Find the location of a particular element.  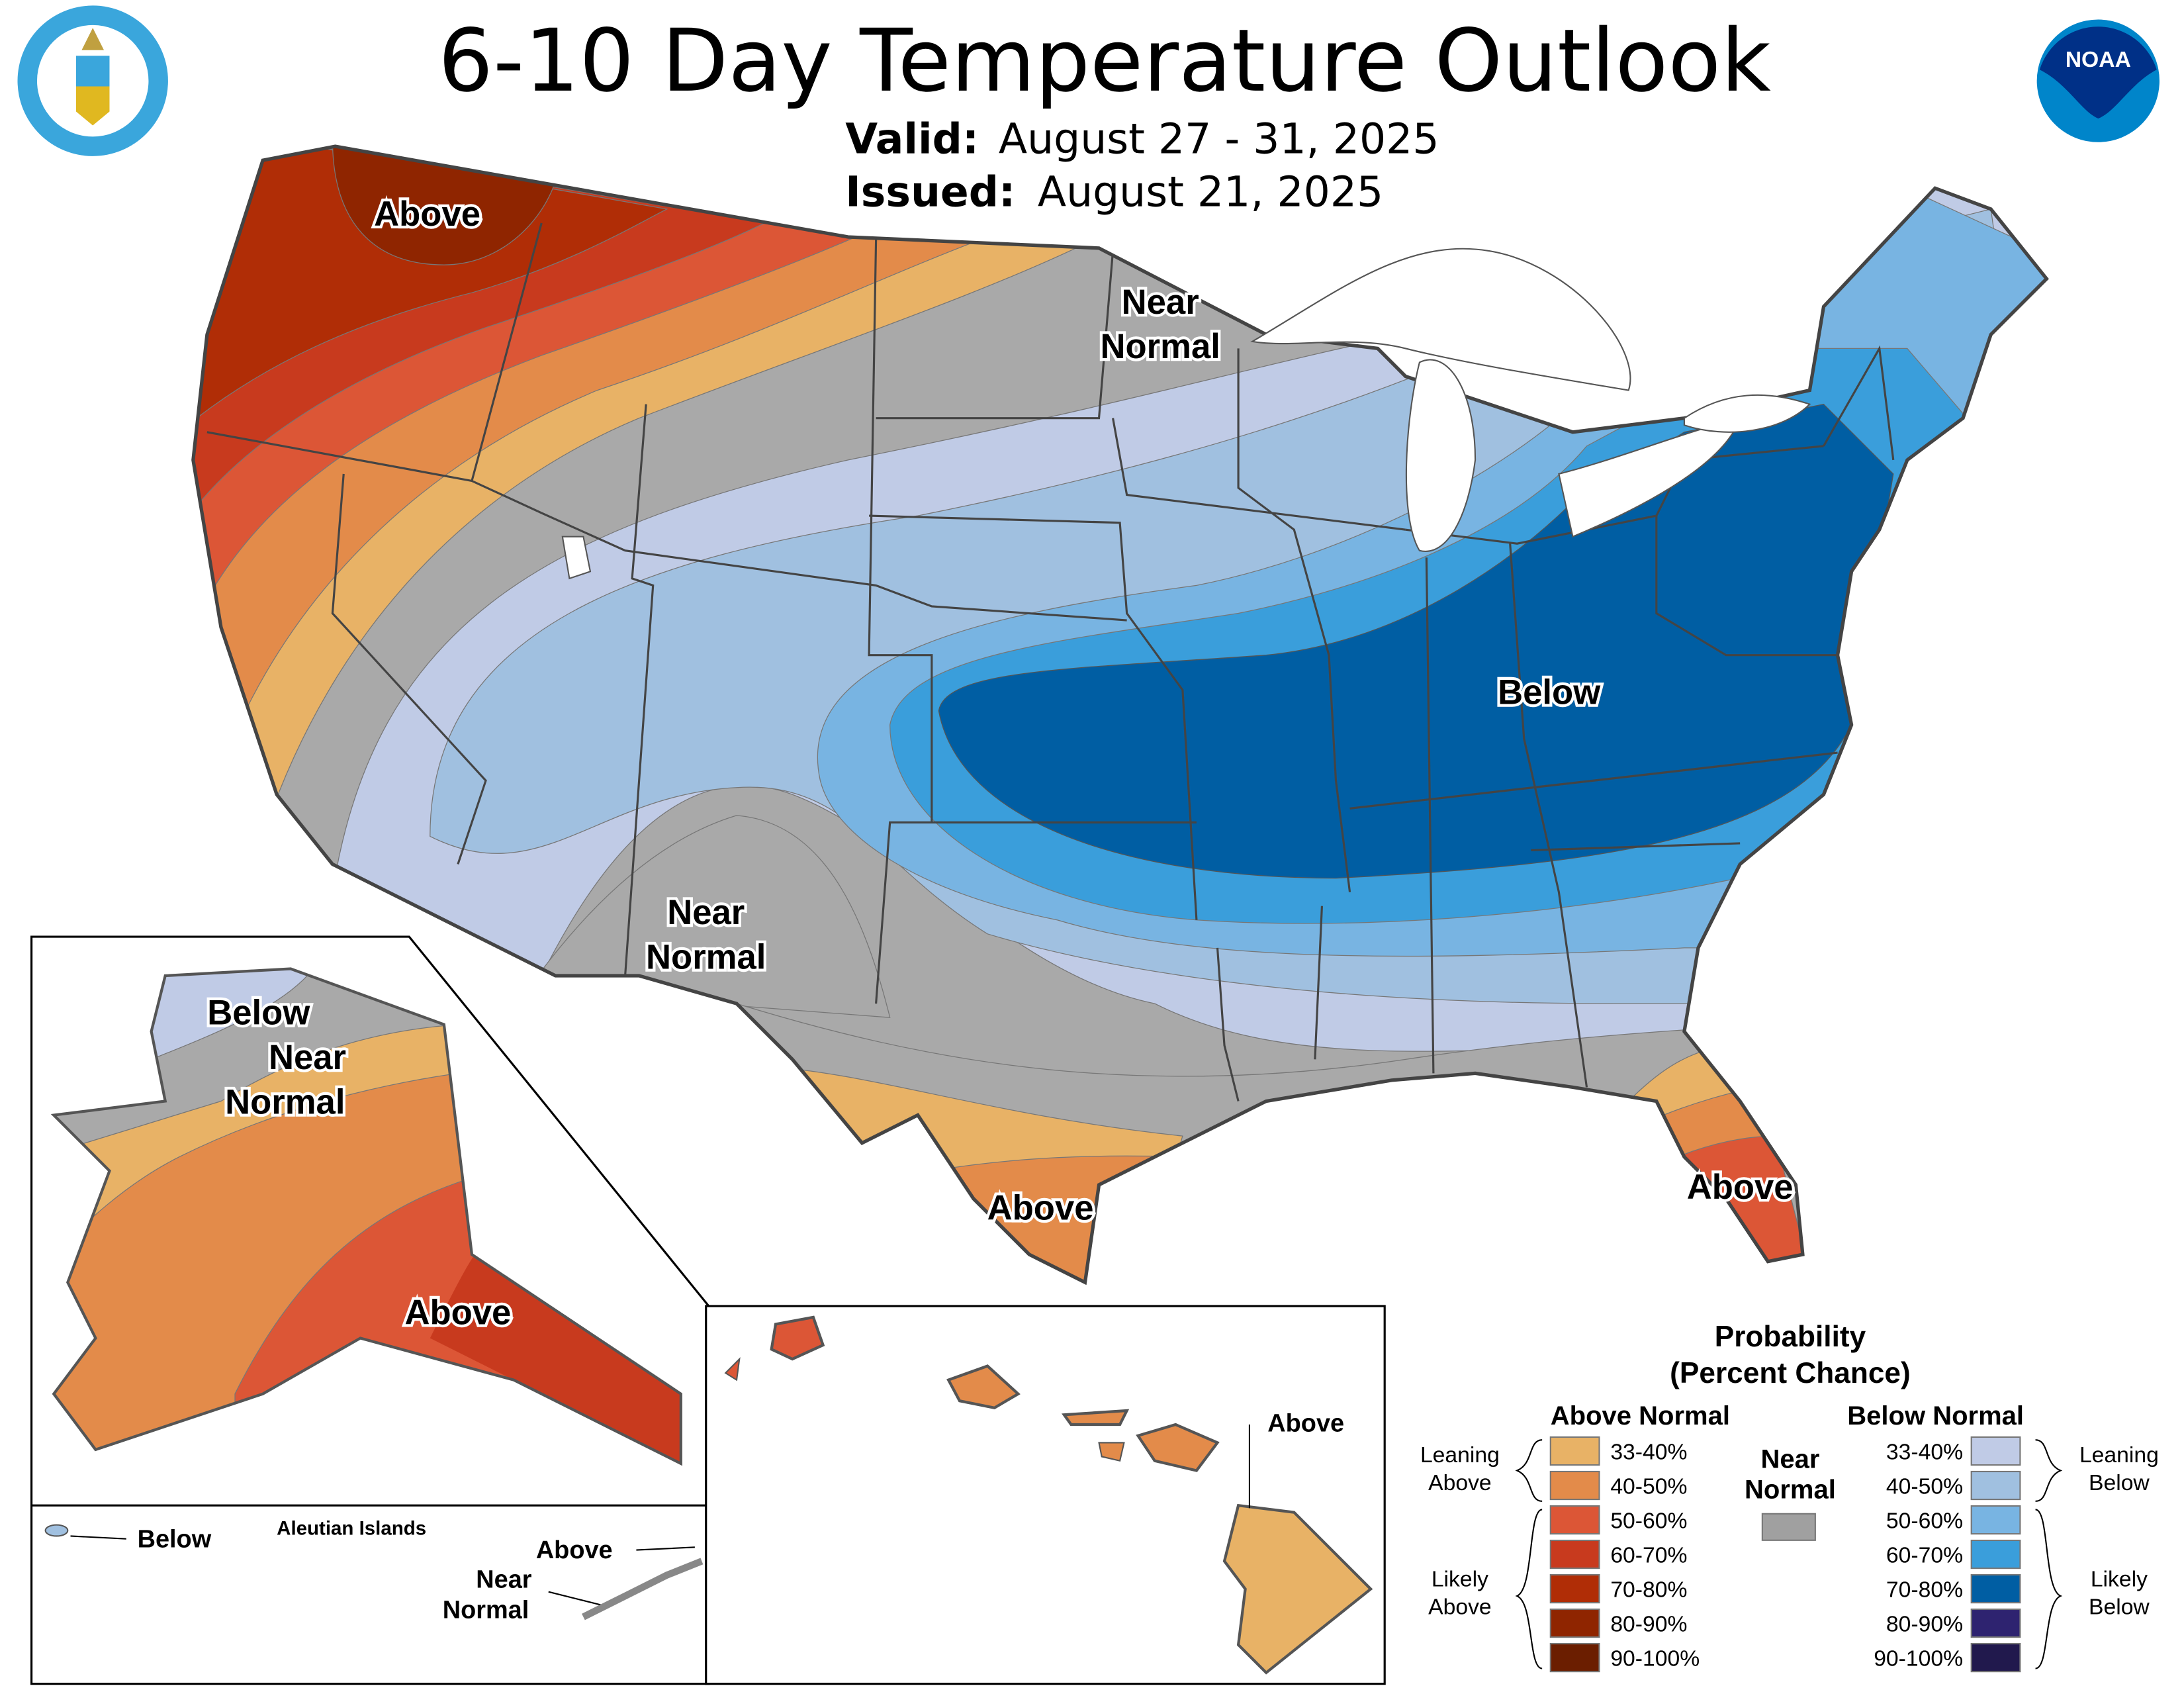

legend-below-range: 33-40% is located at coordinates (1925, 1452).